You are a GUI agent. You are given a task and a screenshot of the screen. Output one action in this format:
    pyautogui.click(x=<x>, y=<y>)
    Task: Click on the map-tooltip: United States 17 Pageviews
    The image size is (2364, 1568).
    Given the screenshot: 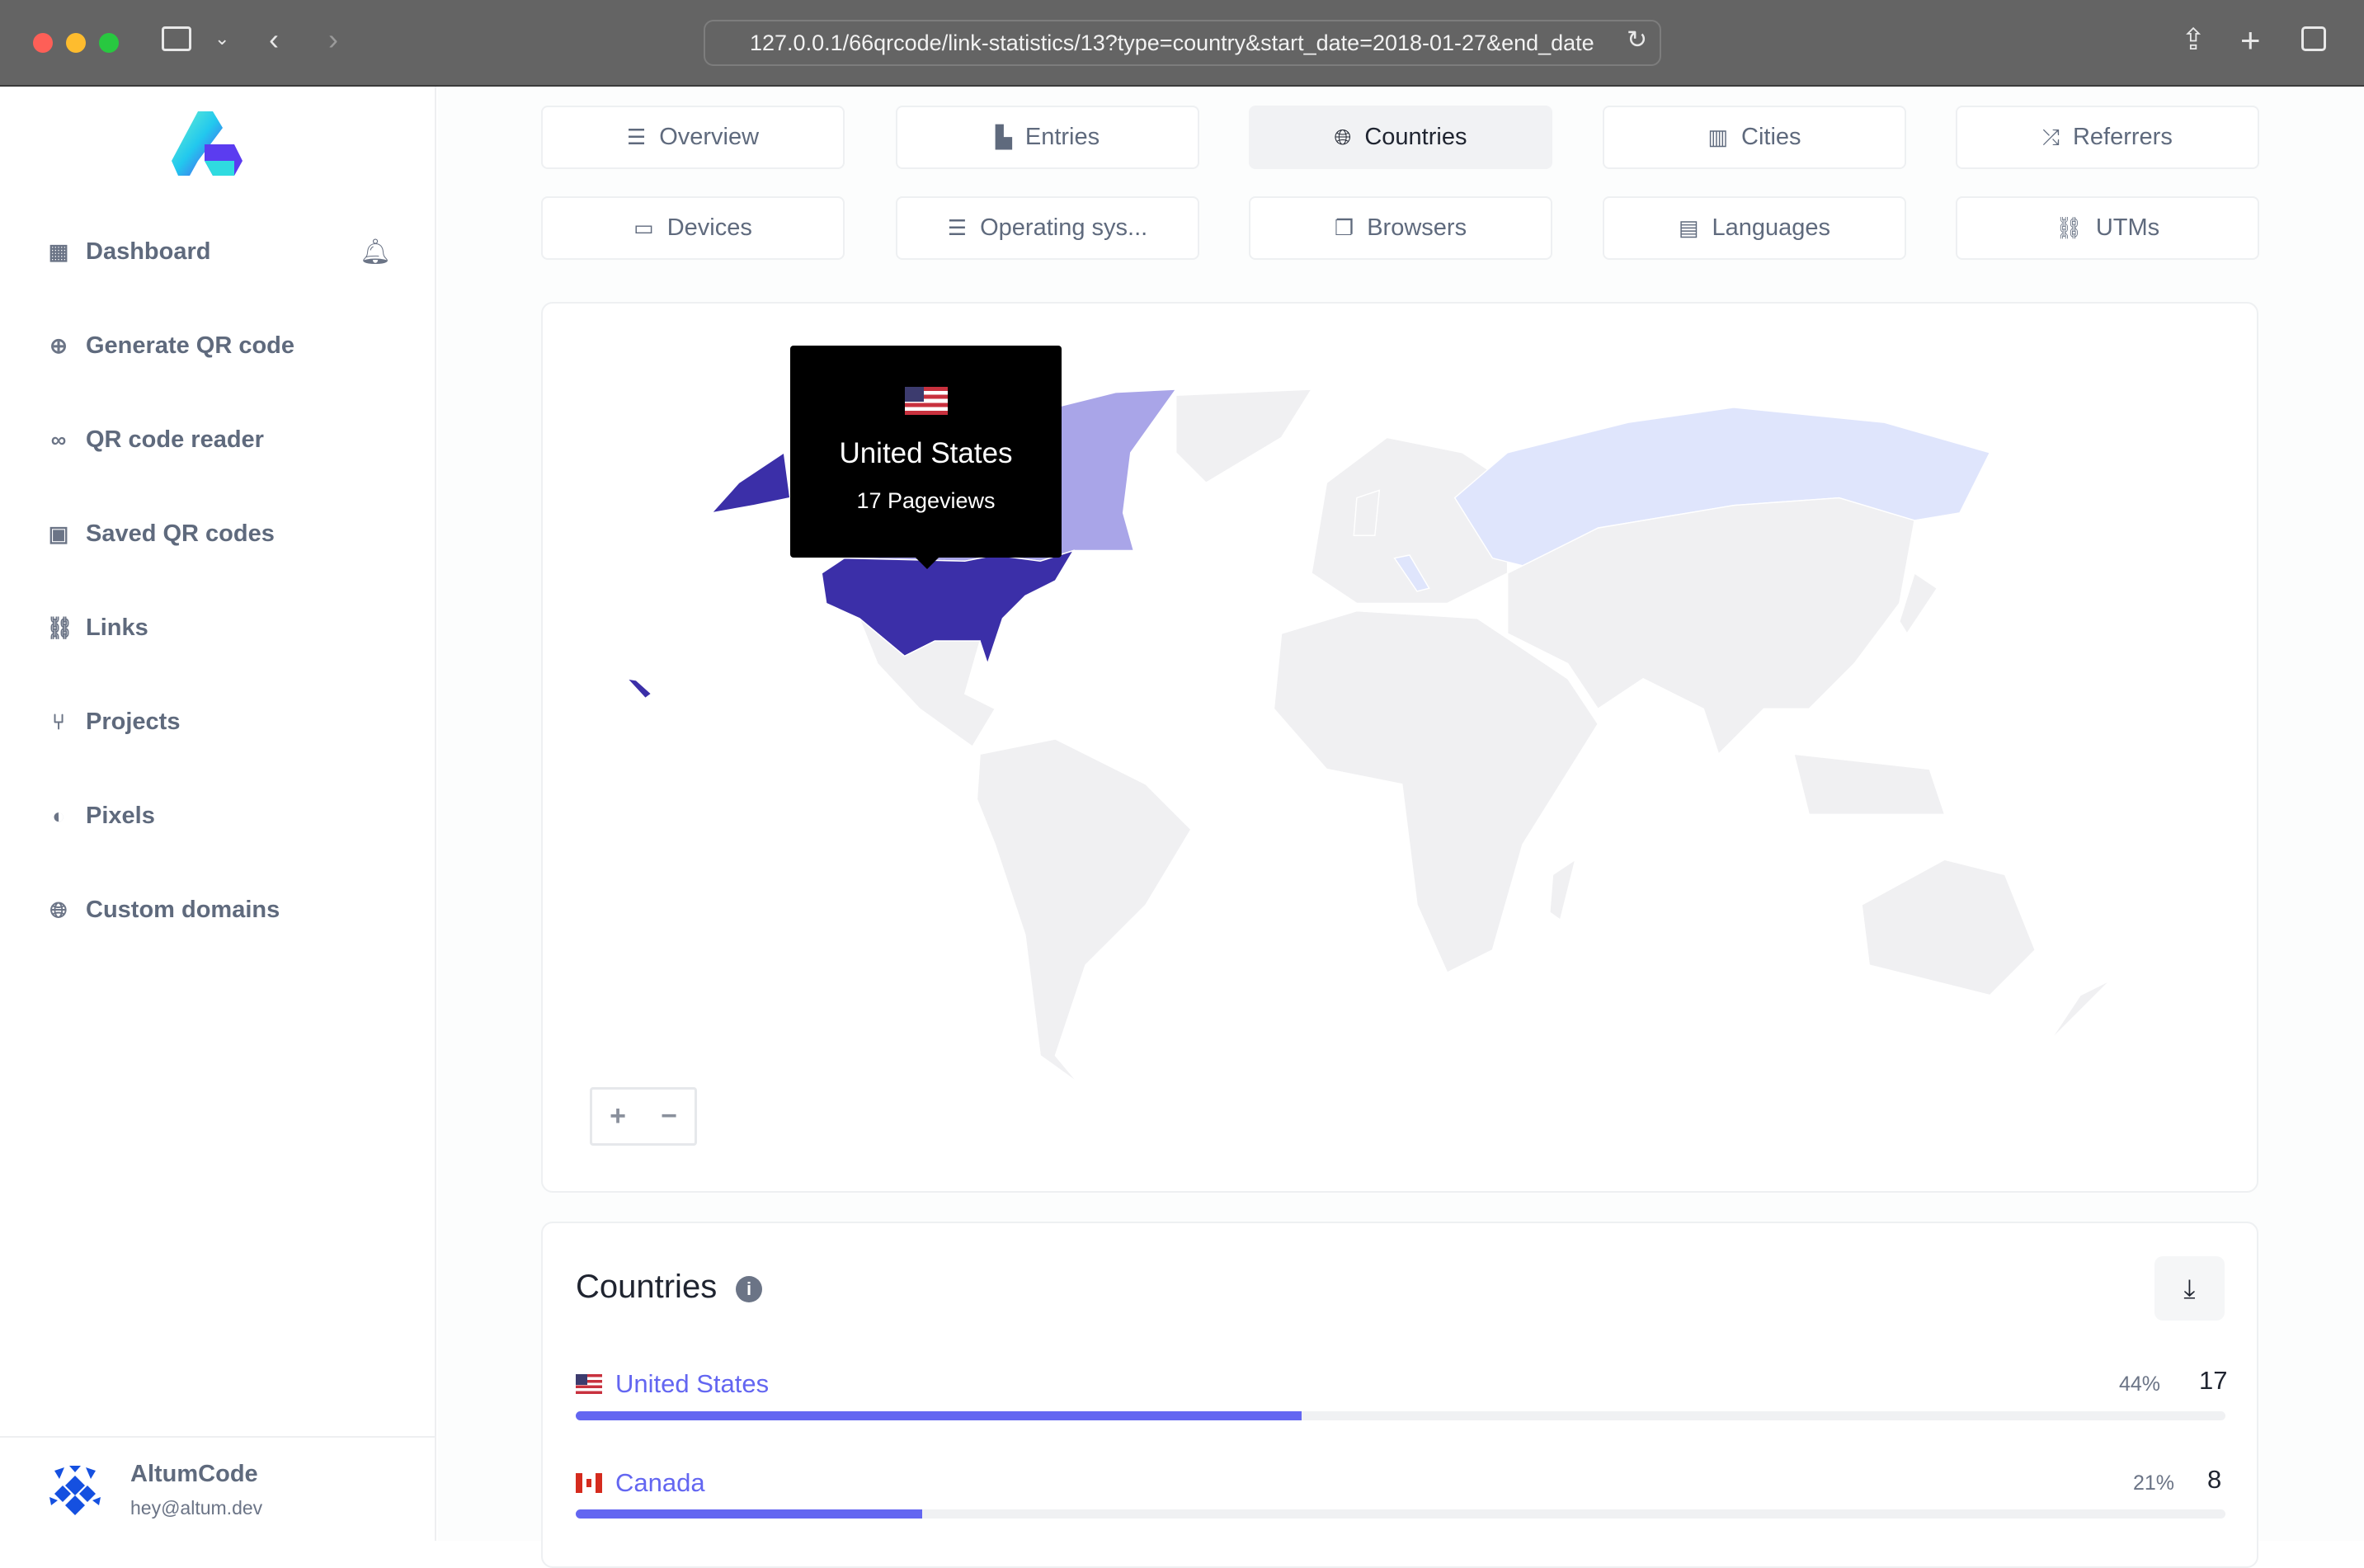 What is the action you would take?
    pyautogui.click(x=926, y=457)
    